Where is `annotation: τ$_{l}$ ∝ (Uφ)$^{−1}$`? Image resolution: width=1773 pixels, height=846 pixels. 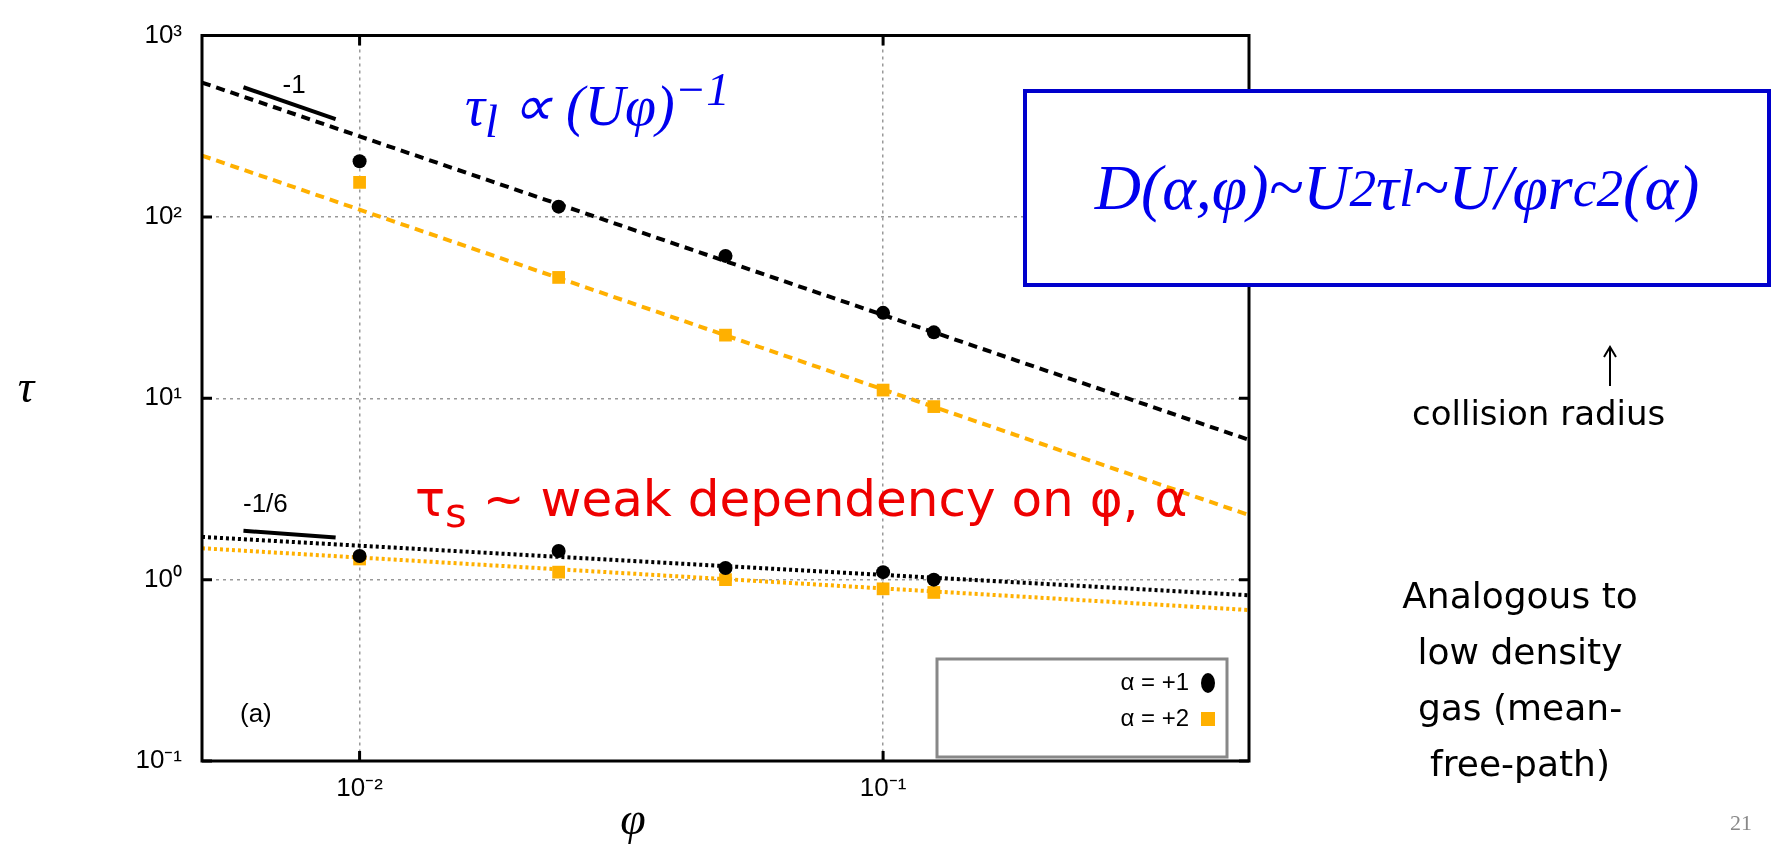 annotation: τ$_{l}$ ∝ (Uφ)$^{−1}$ is located at coordinates (597, 105).